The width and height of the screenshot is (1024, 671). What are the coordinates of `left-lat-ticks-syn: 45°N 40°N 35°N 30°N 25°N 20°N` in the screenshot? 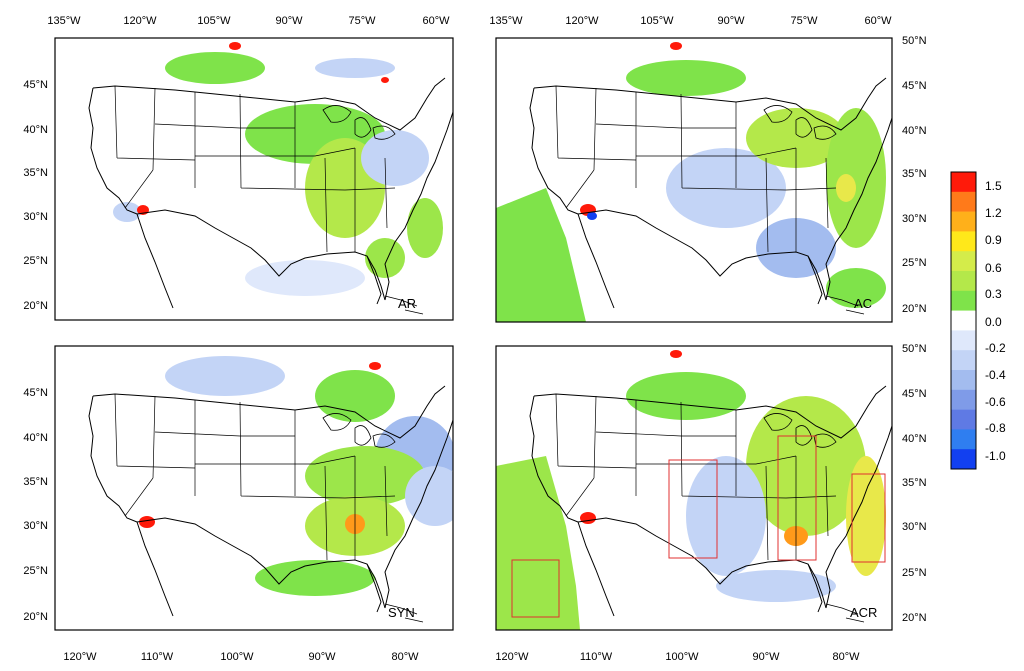 It's located at (35, 505).